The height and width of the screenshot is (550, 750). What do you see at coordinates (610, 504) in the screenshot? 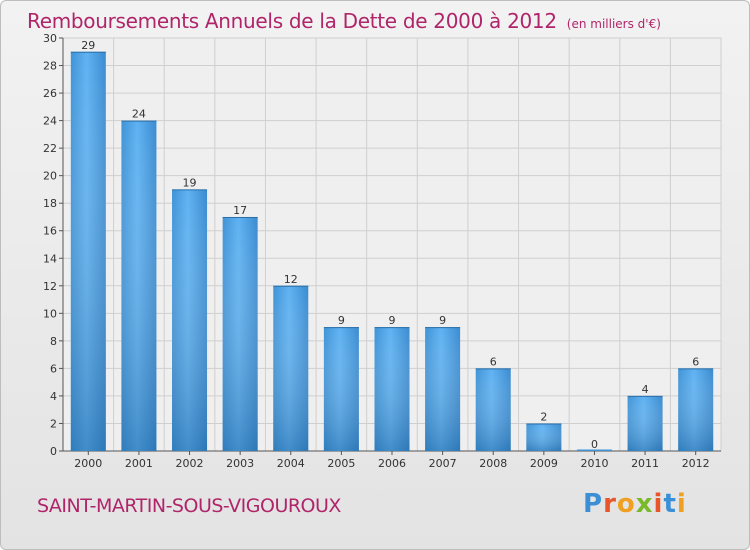
I see `logo-letter: r` at bounding box center [610, 504].